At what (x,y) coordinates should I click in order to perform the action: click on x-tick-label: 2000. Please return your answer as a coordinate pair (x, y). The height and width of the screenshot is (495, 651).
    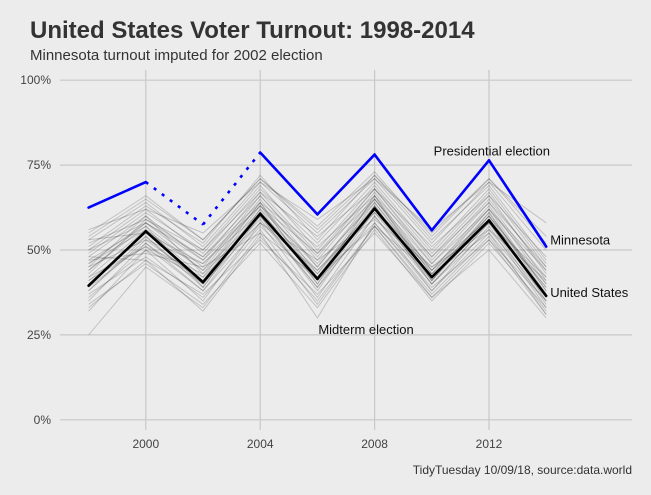
    Looking at the image, I should click on (145, 444).